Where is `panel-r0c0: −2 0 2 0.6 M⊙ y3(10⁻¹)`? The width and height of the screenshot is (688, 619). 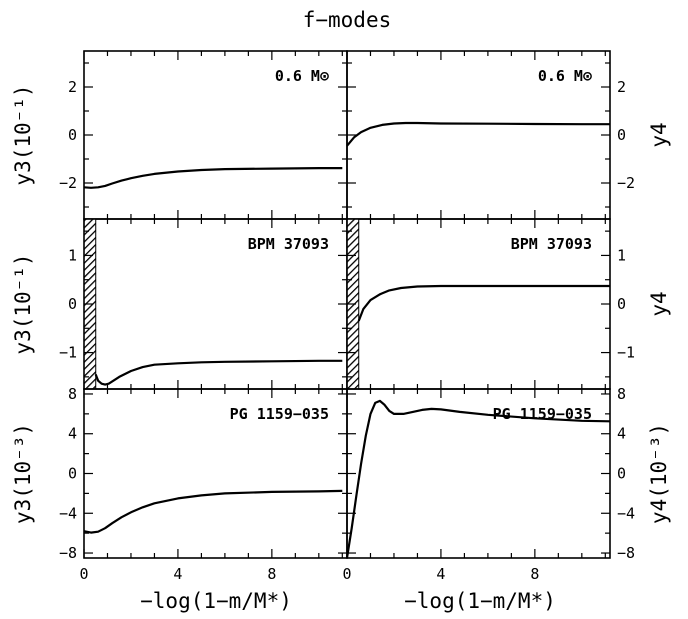 panel-r0c0: −2 0 2 0.6 M⊙ y3(10⁻¹) is located at coordinates (179, 135).